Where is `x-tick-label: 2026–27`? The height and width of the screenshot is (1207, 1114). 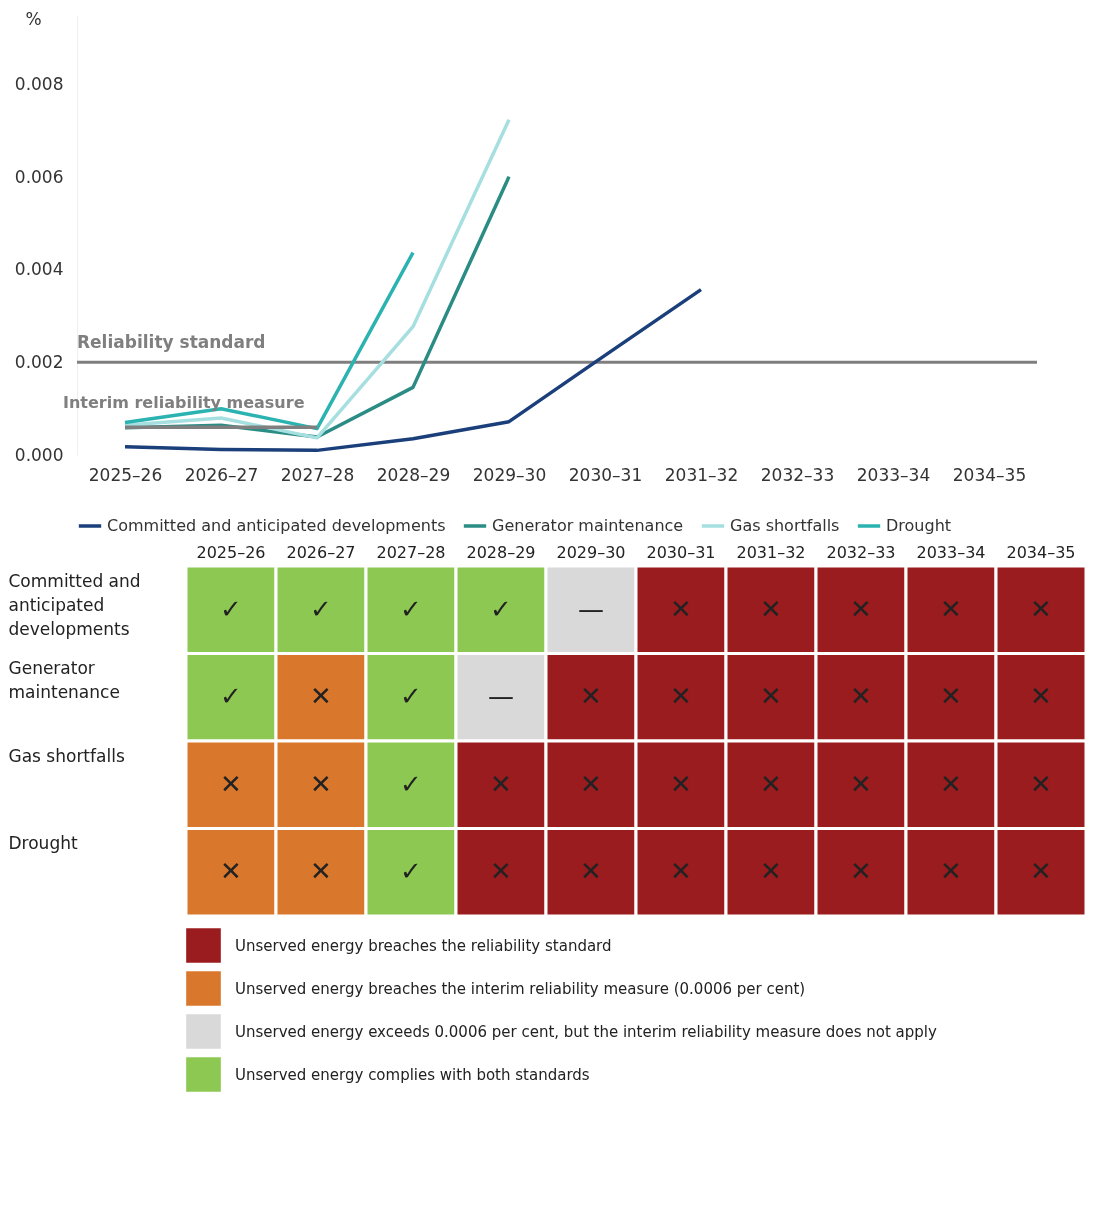
x-tick-label: 2026–27 is located at coordinates (221, 474).